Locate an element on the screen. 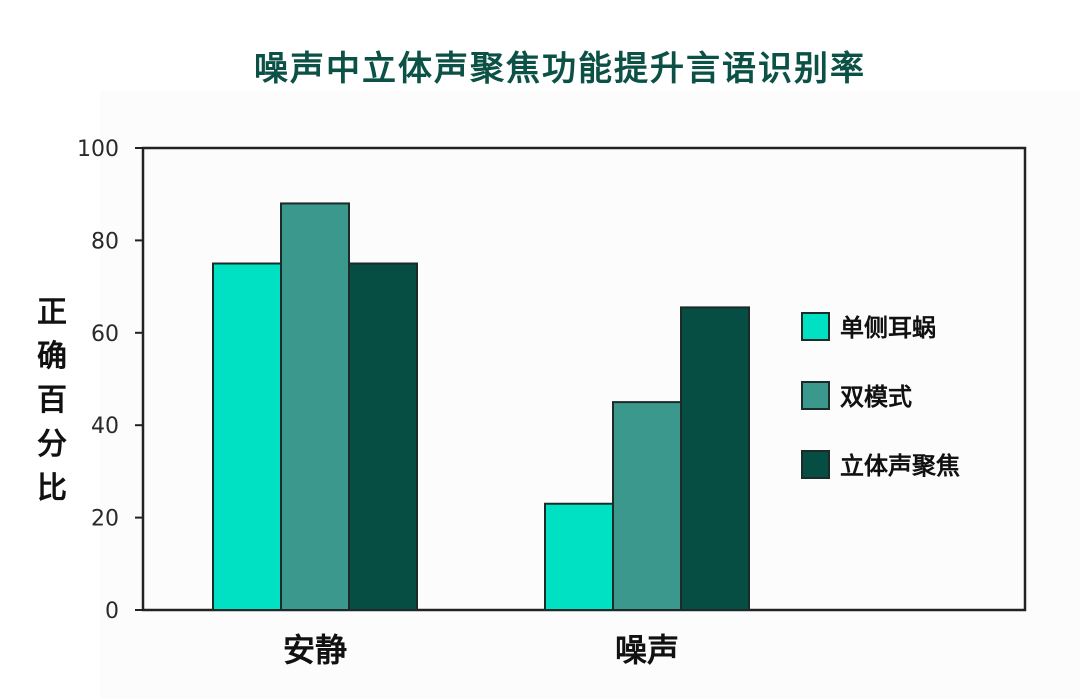 This screenshot has width=1080, height=698. y-tick-label: 60 is located at coordinates (105, 334).